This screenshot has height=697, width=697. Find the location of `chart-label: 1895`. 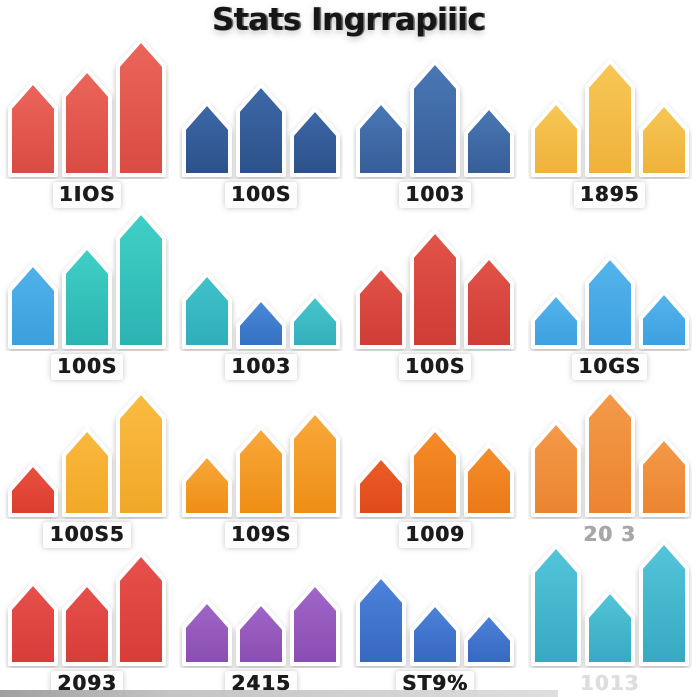

chart-label: 1895 is located at coordinates (609, 195).